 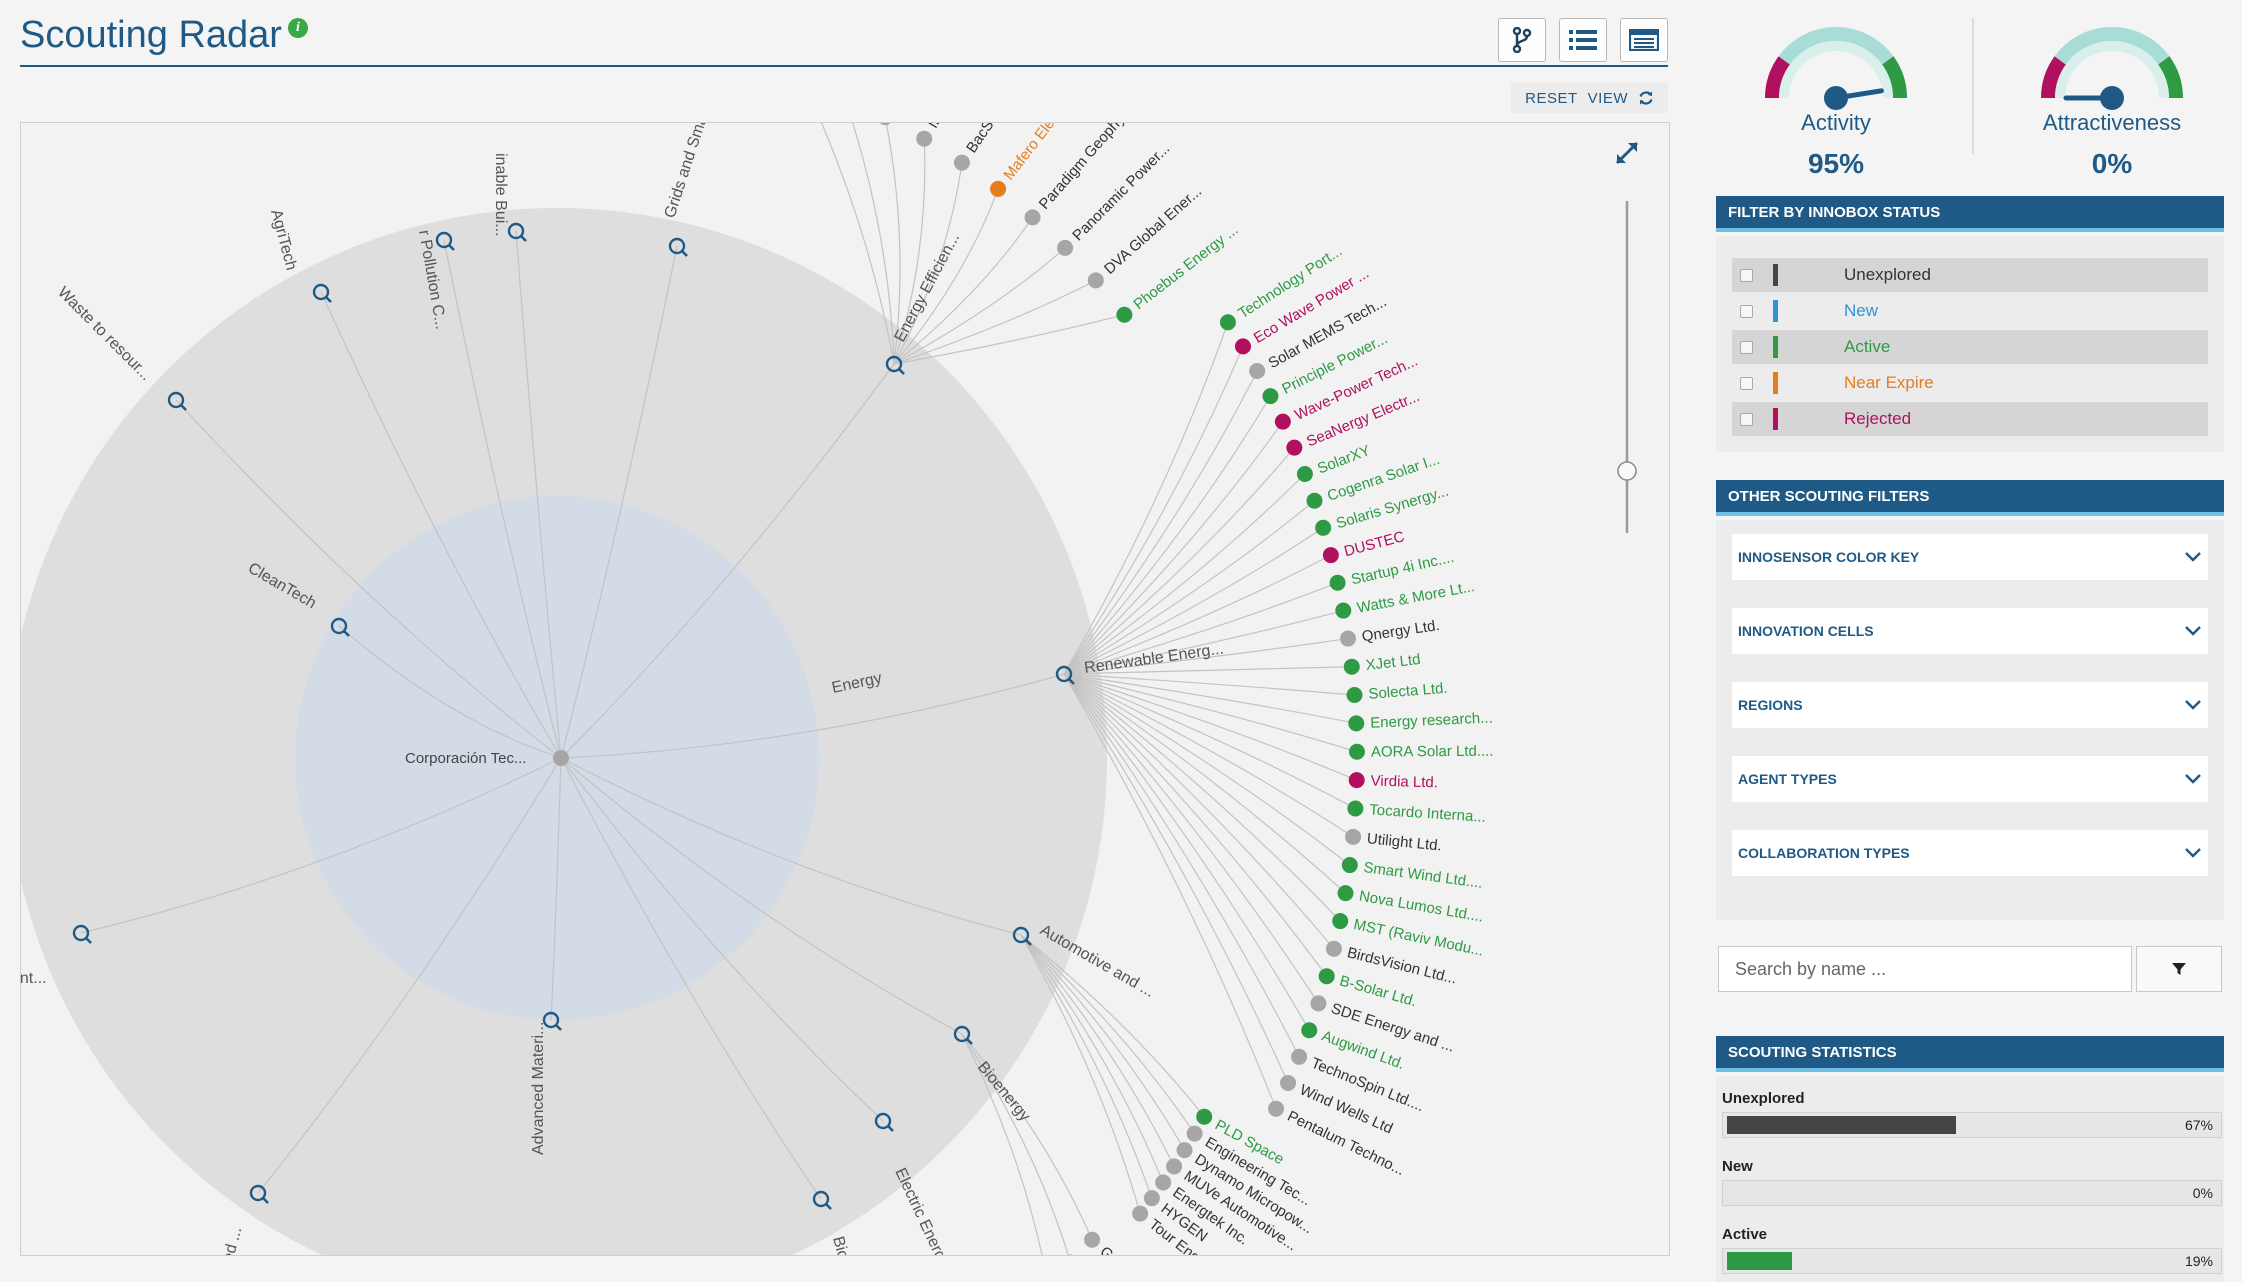 I want to click on status-row-active: Active, so click(x=1970, y=347).